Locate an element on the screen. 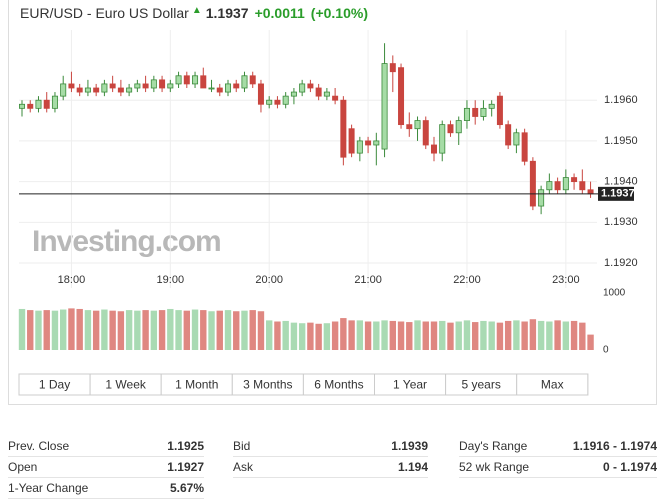 The width and height of the screenshot is (671, 504). range-button-label: 1 Week is located at coordinates (125, 385).